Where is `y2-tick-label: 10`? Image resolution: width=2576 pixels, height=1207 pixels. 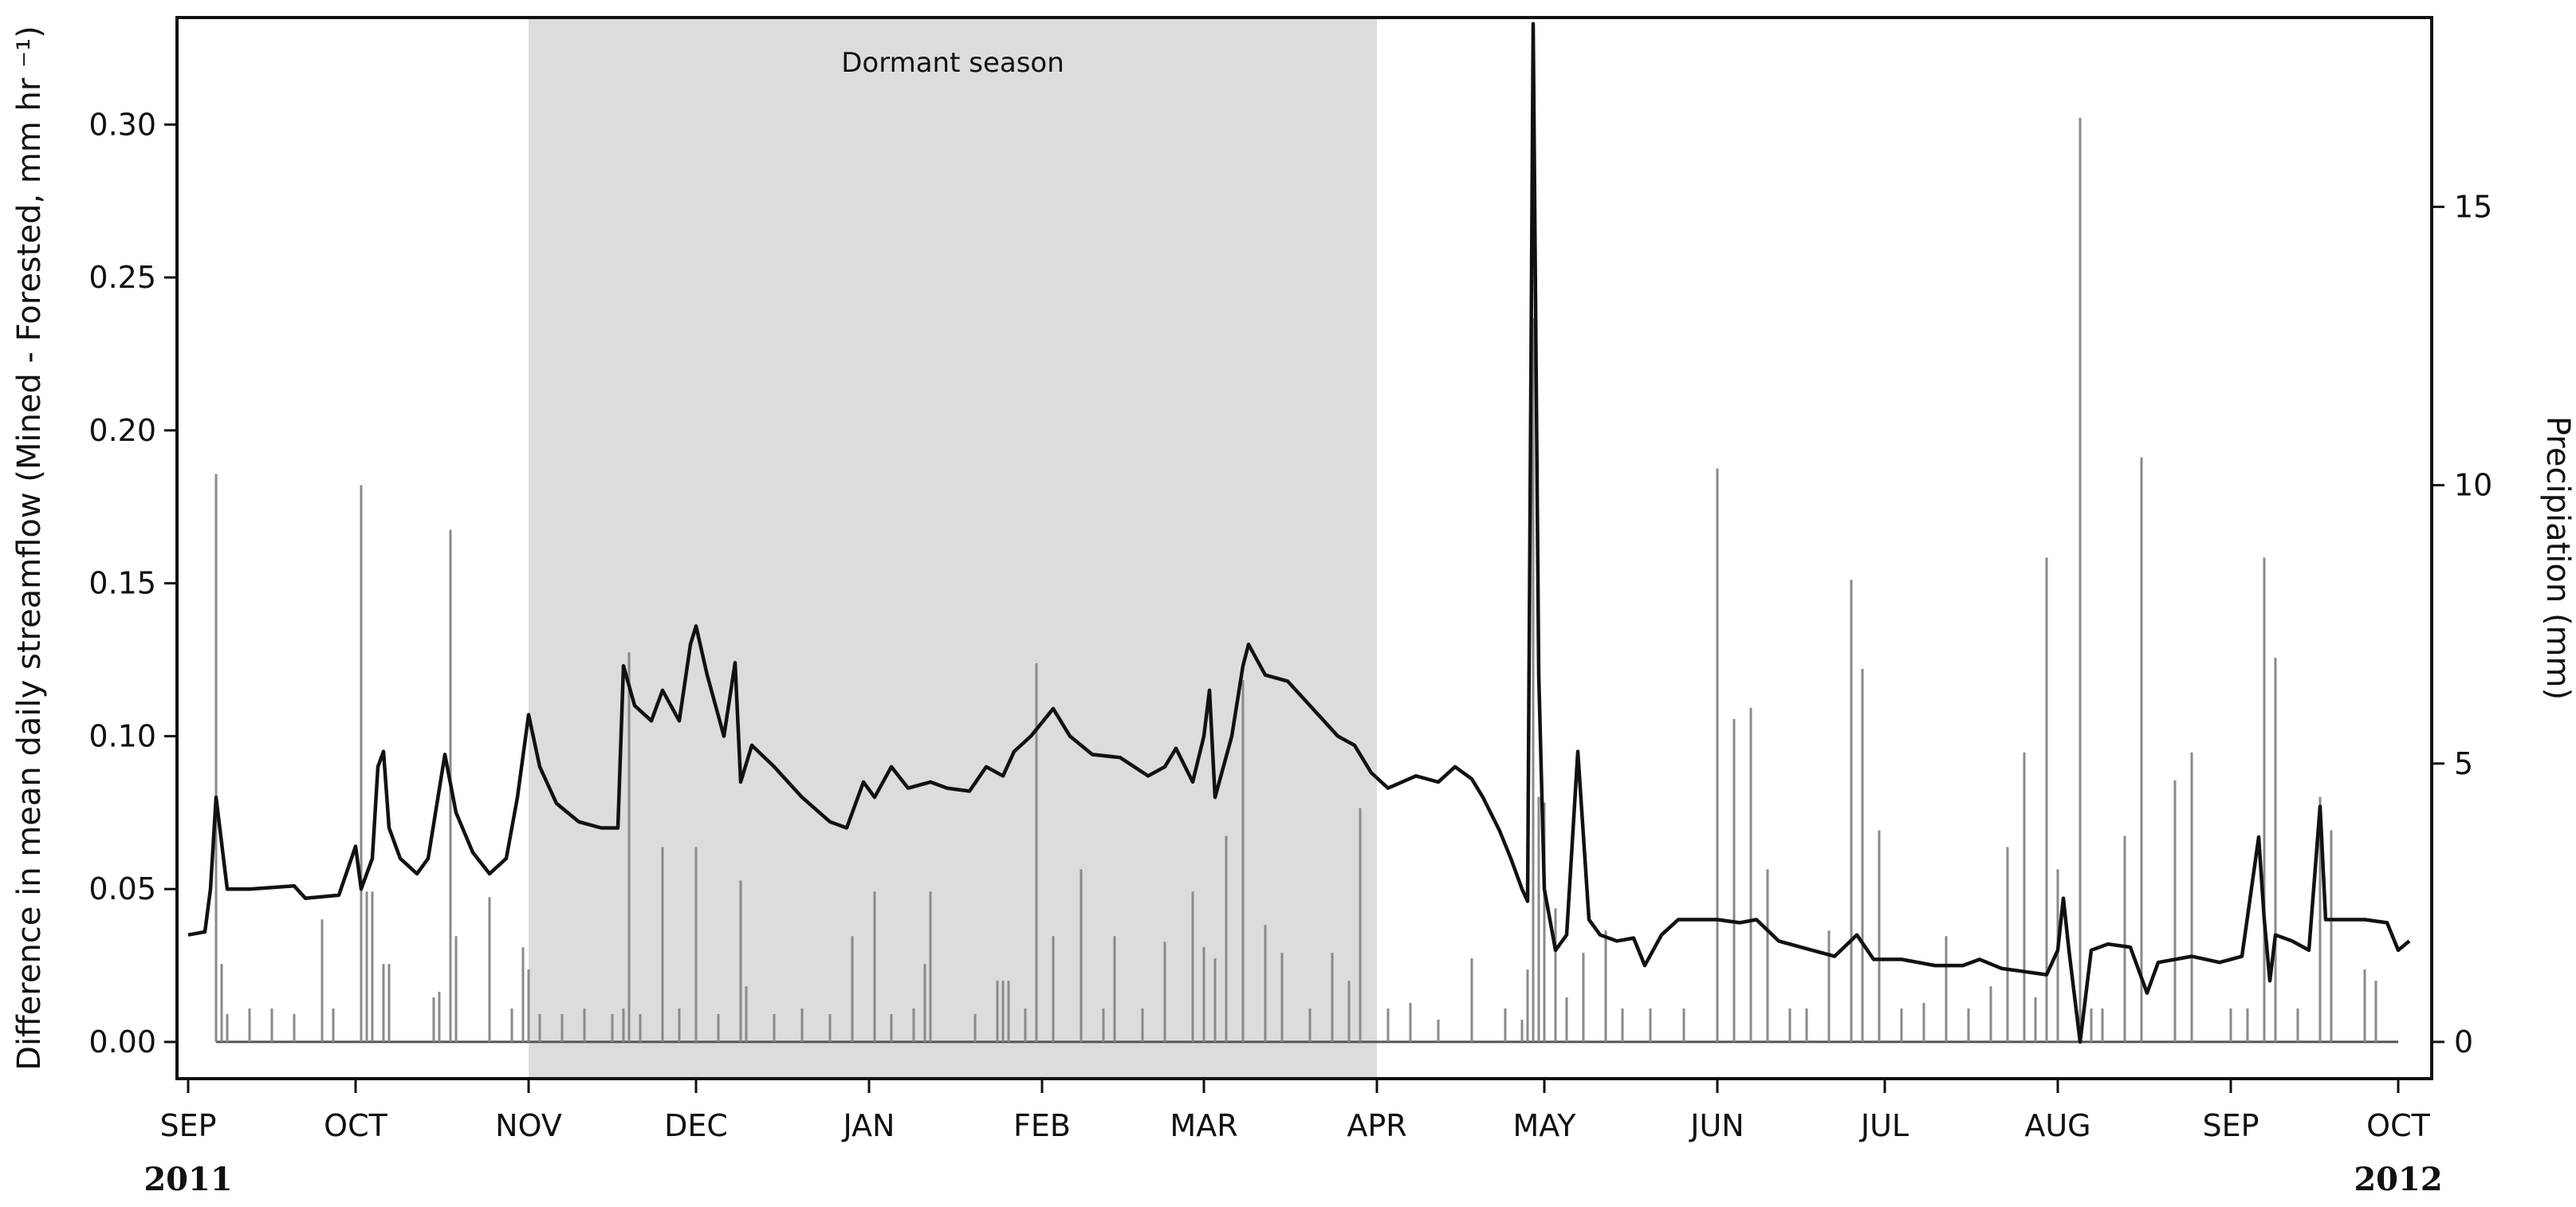
y2-tick-label: 10 is located at coordinates (2473, 485).